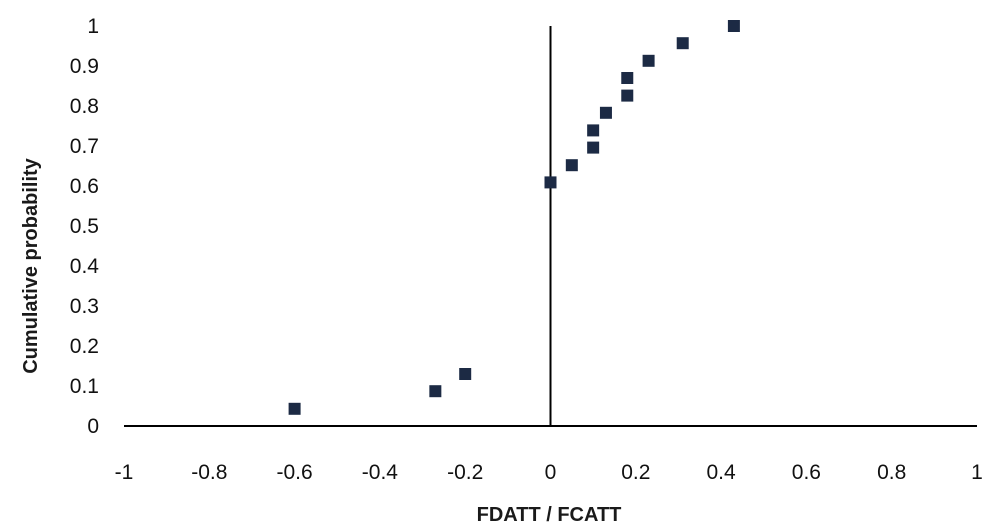  I want to click on y-tick-label: 0.8, so click(84, 106).